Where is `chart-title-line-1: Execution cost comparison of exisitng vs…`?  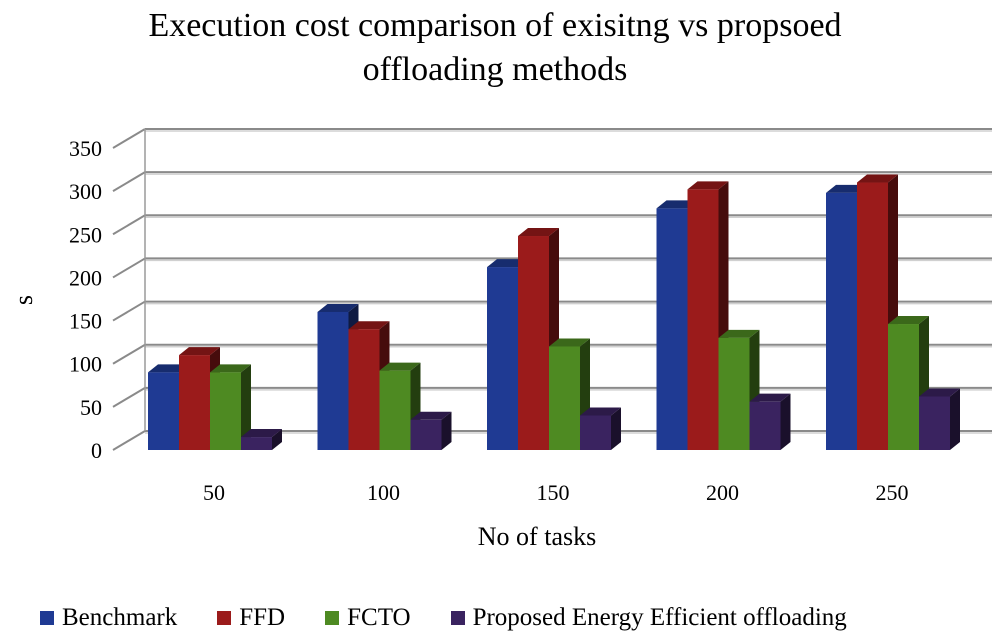
chart-title-line-1: Execution cost comparison of exisitng vs… is located at coordinates (495, 25).